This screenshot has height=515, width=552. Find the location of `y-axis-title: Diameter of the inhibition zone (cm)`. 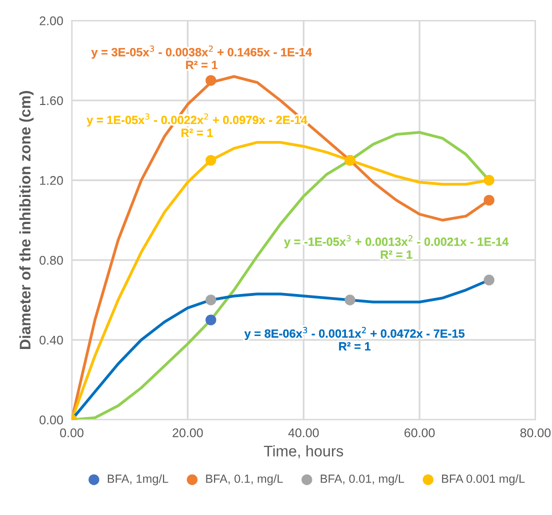

y-axis-title: Diameter of the inhibition zone (cm) is located at coordinates (26, 220).